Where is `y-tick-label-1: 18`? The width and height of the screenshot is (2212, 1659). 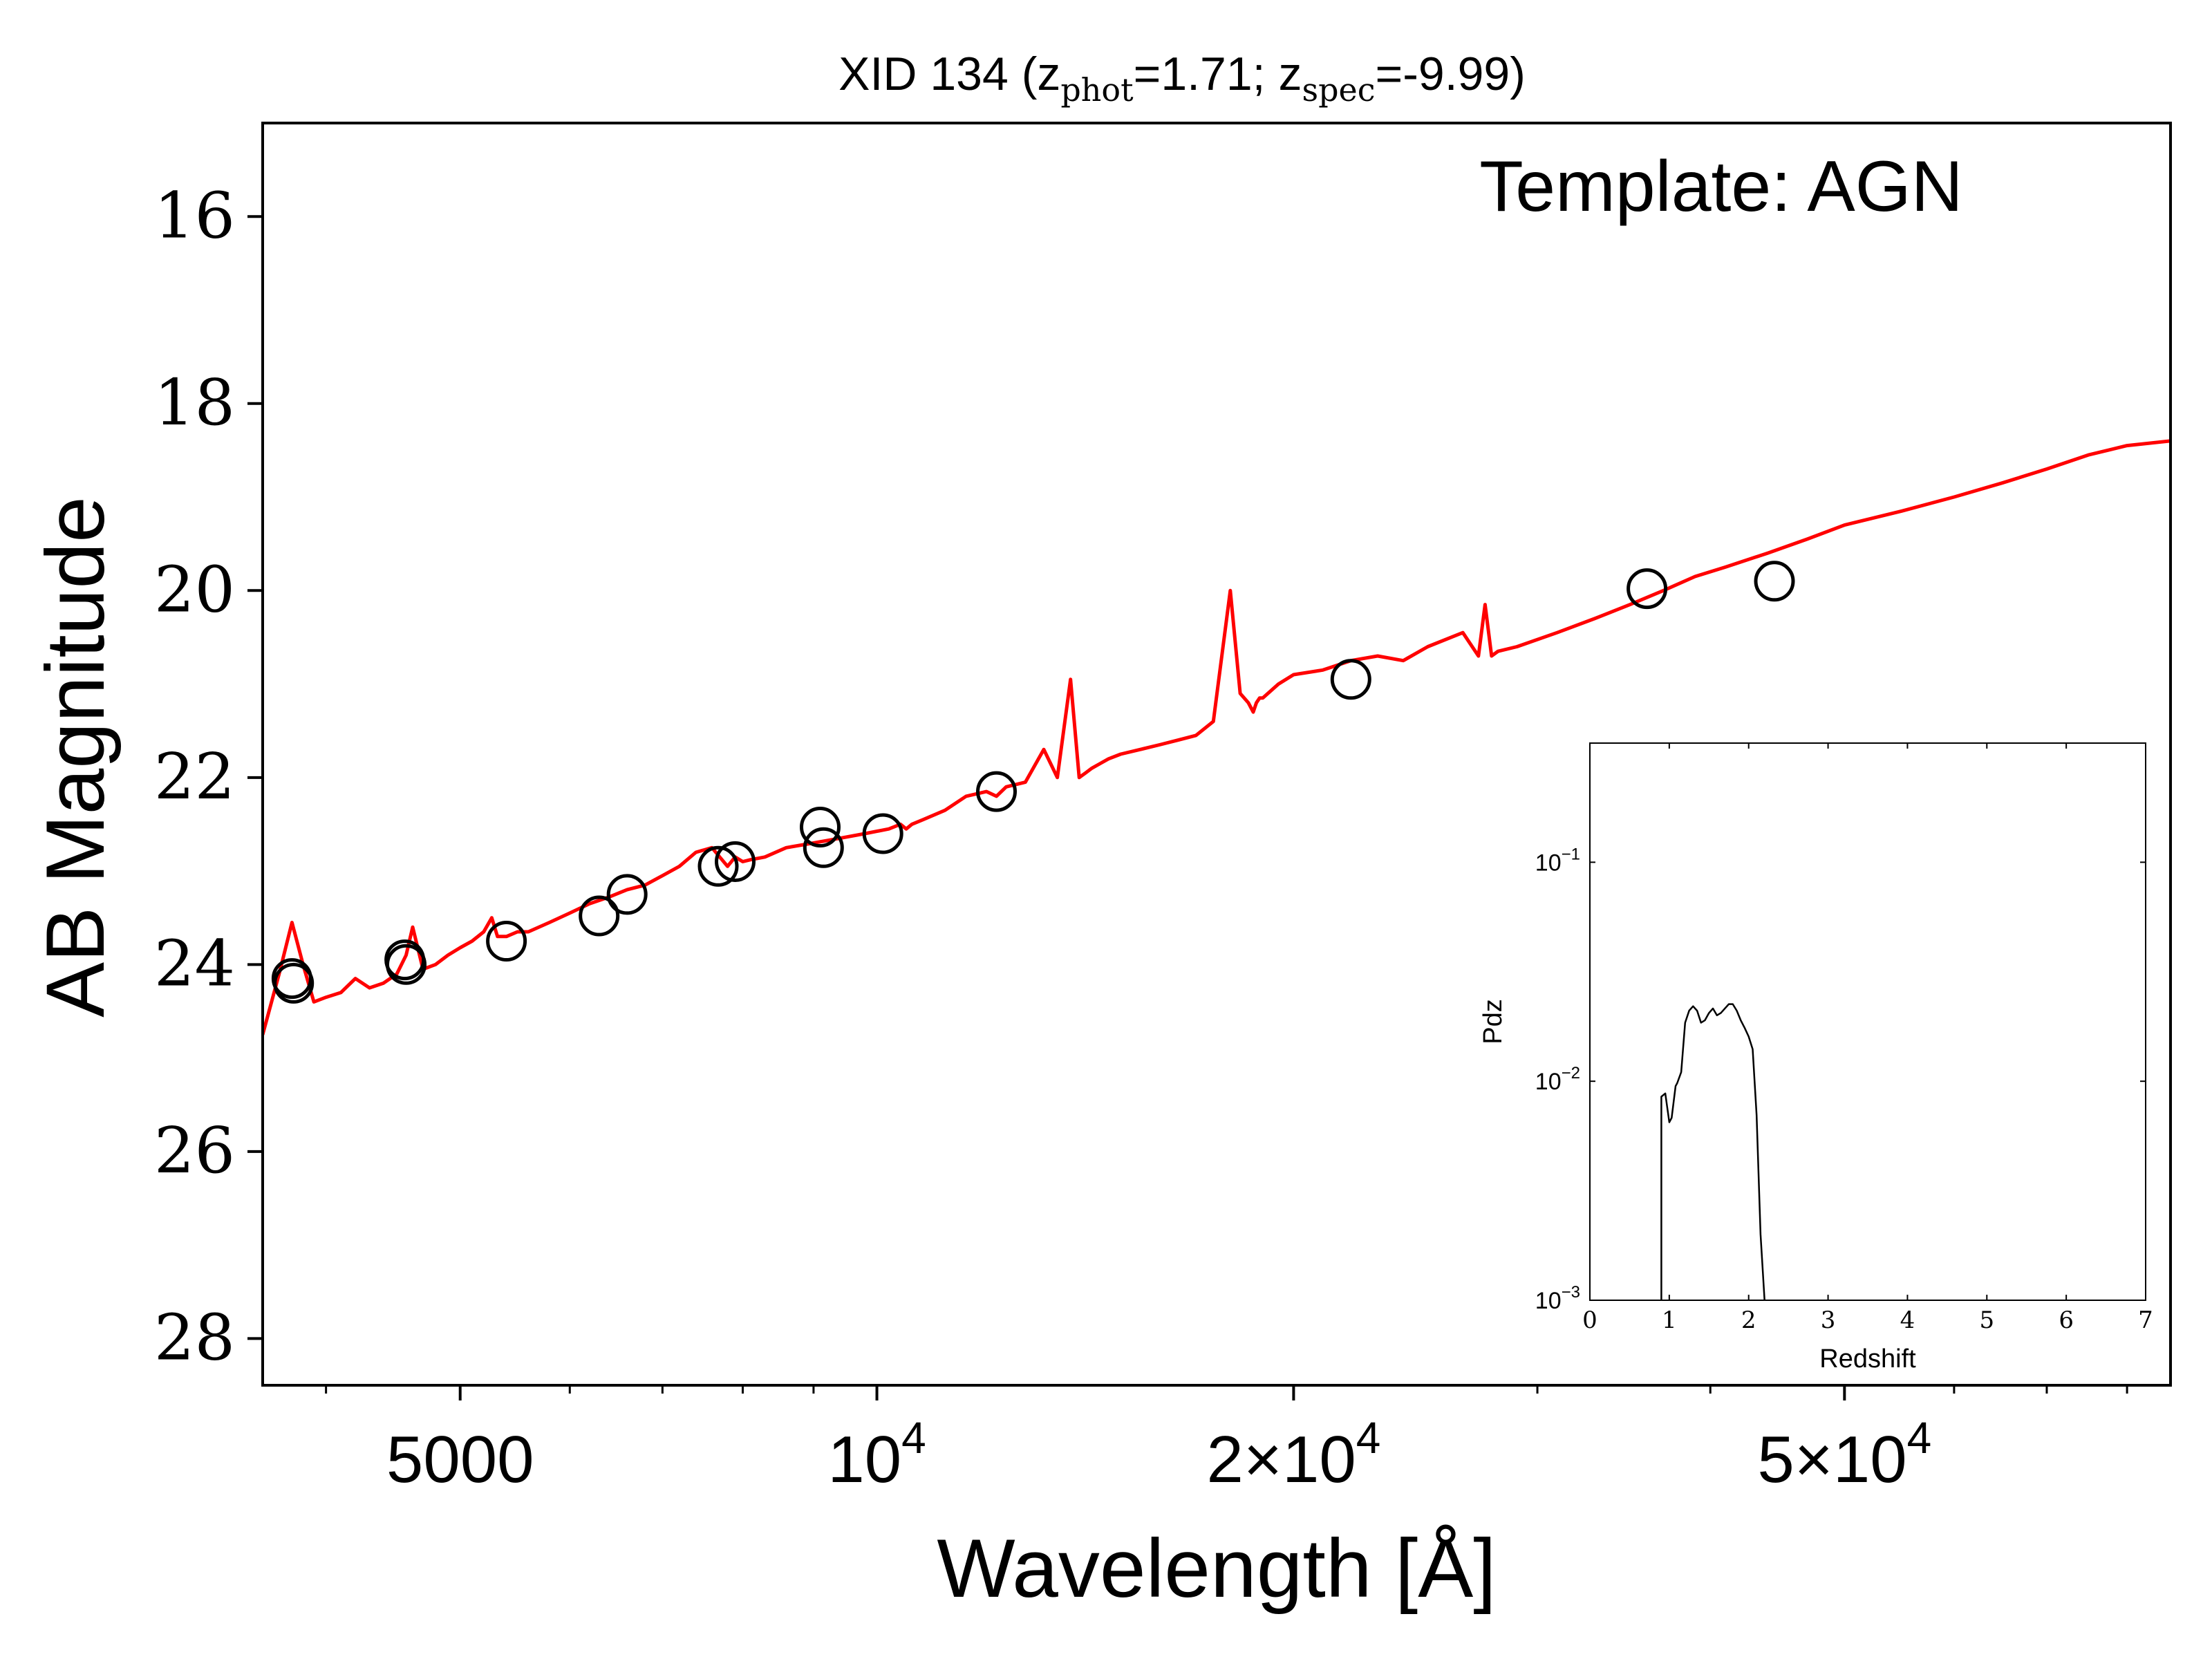
y-tick-label-1: 18 is located at coordinates (194, 403).